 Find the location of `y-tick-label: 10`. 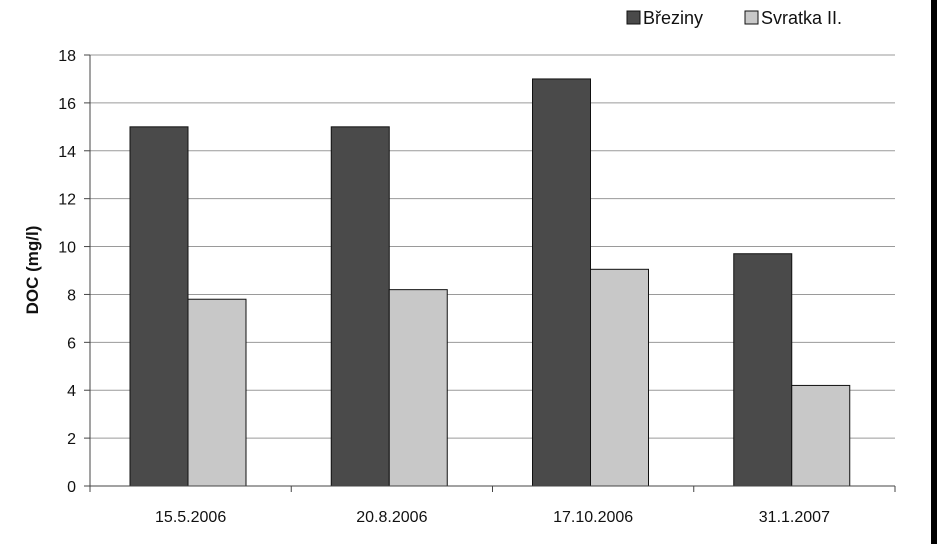

y-tick-label: 10 is located at coordinates (67, 248).